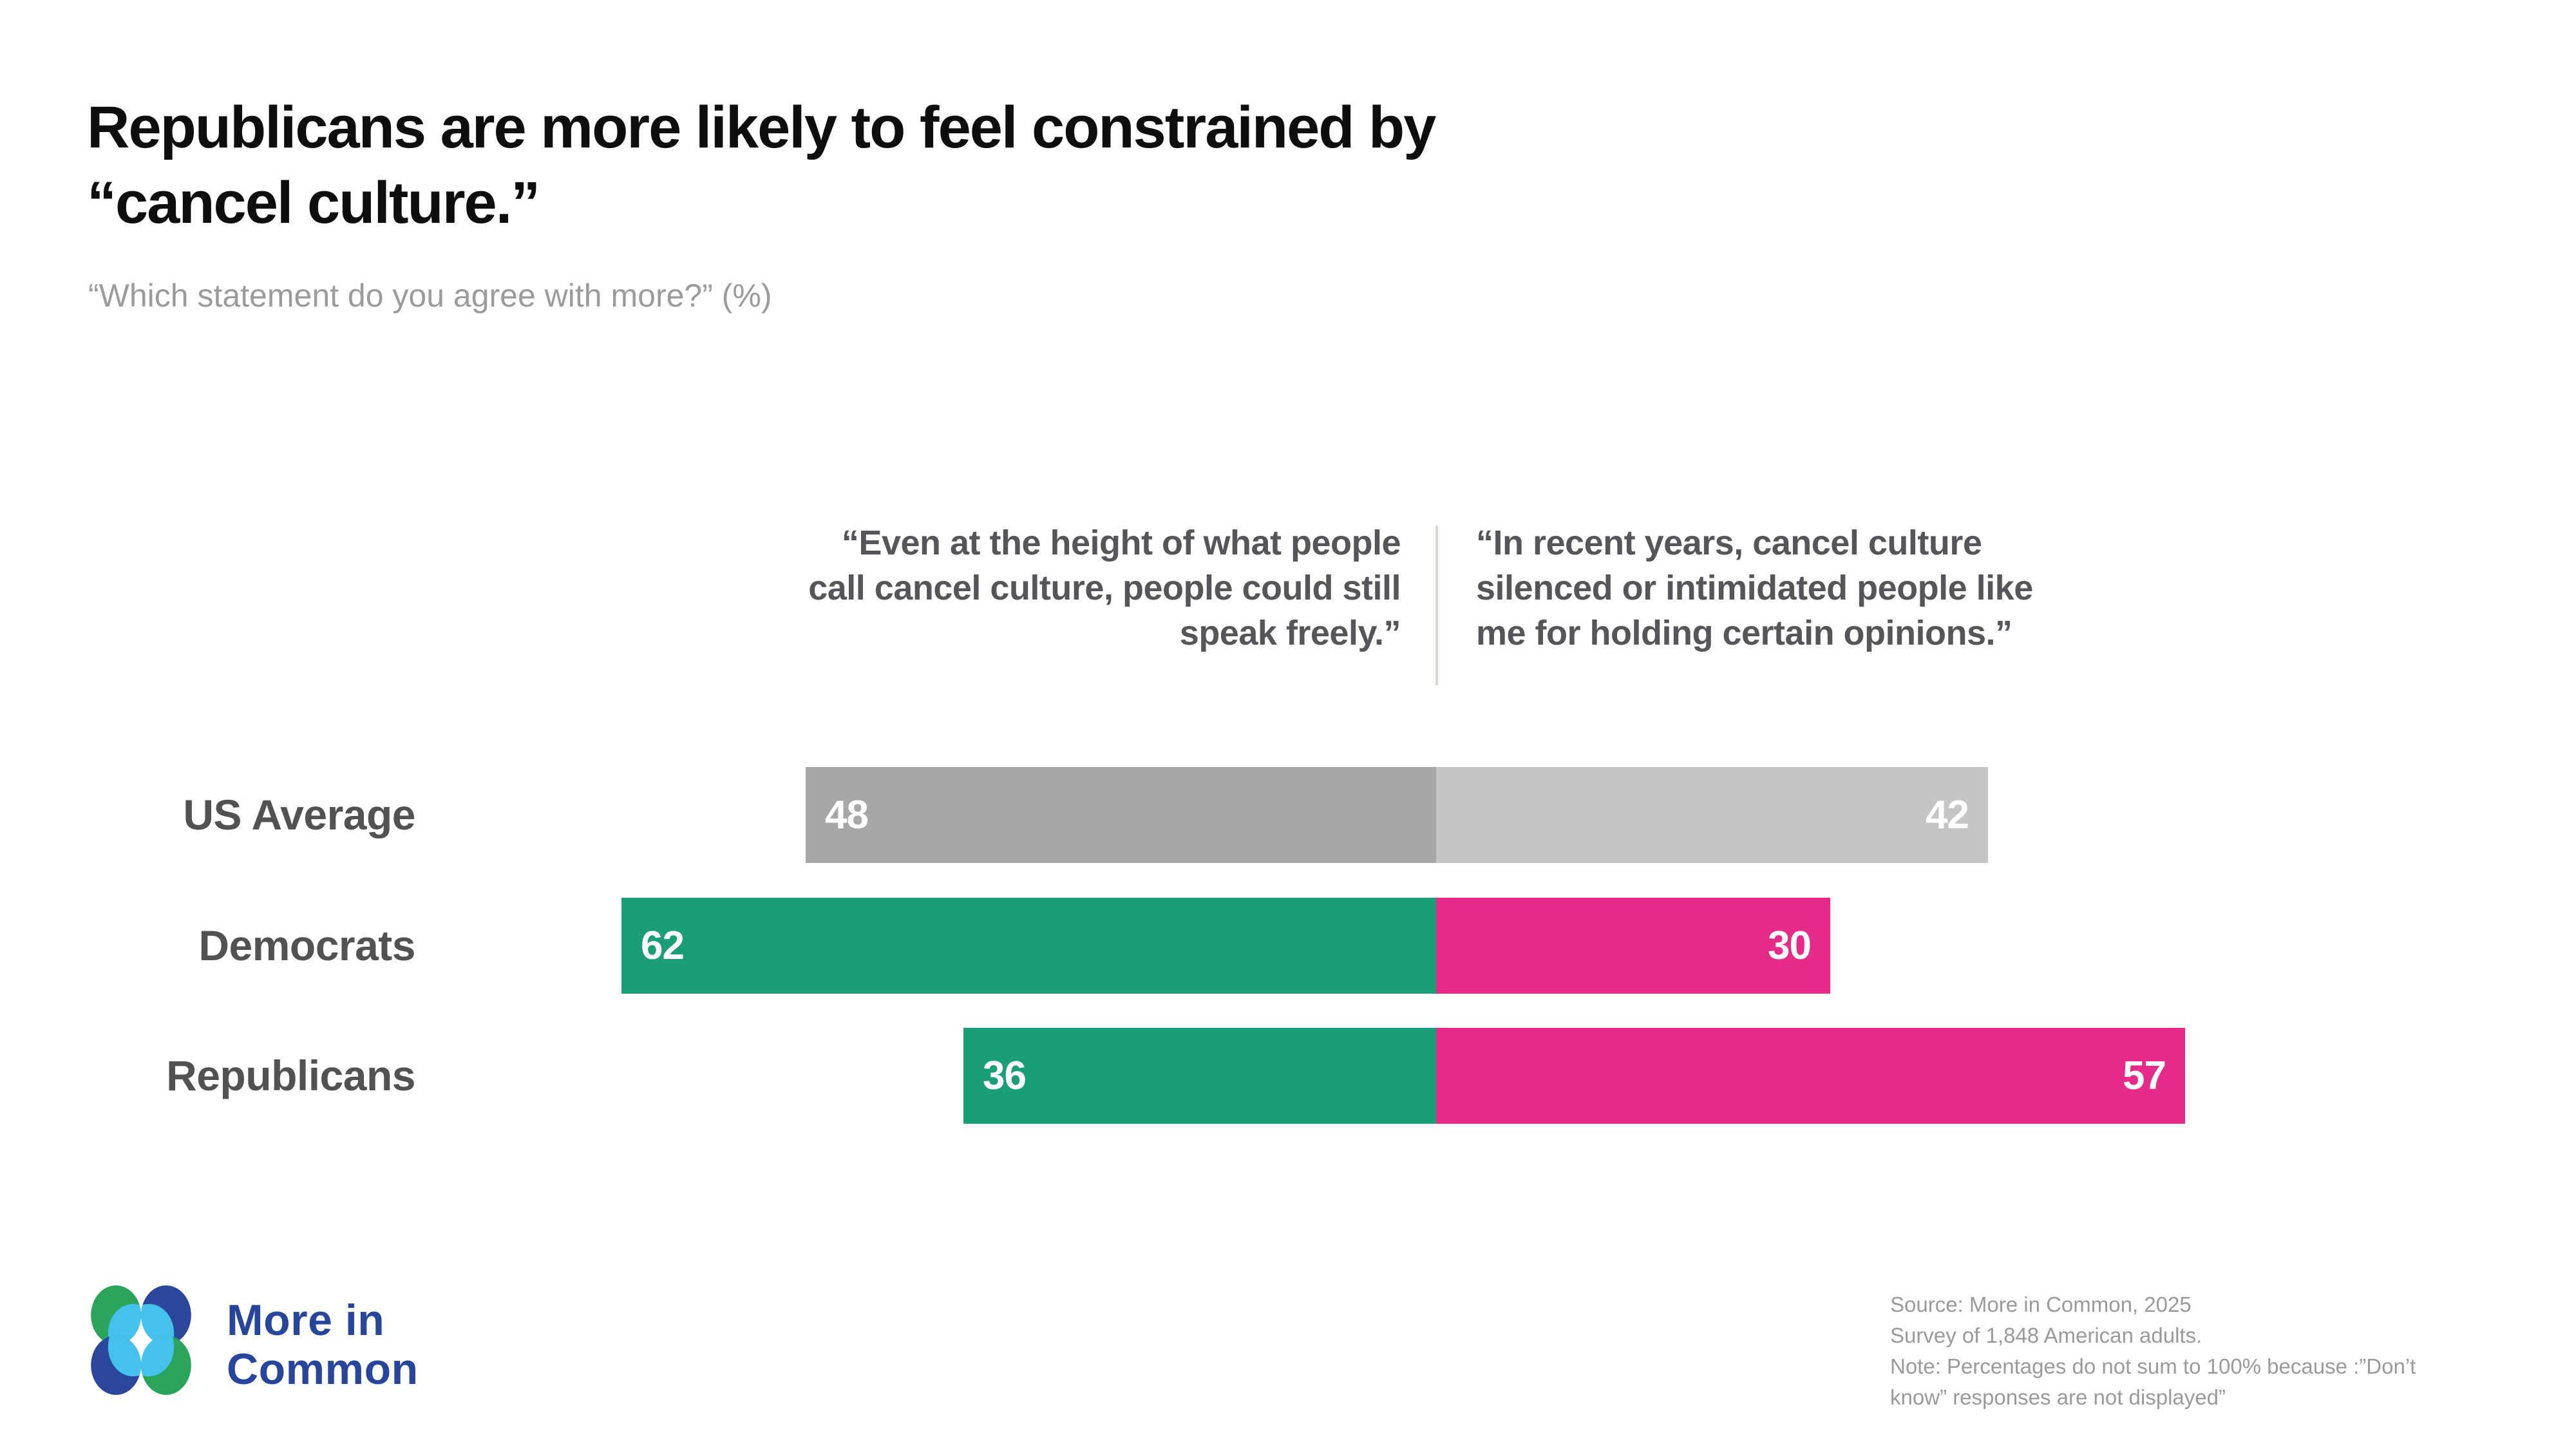 Image resolution: width=2576 pixels, height=1449 pixels. I want to click on bar-value-label: 62, so click(663, 945).